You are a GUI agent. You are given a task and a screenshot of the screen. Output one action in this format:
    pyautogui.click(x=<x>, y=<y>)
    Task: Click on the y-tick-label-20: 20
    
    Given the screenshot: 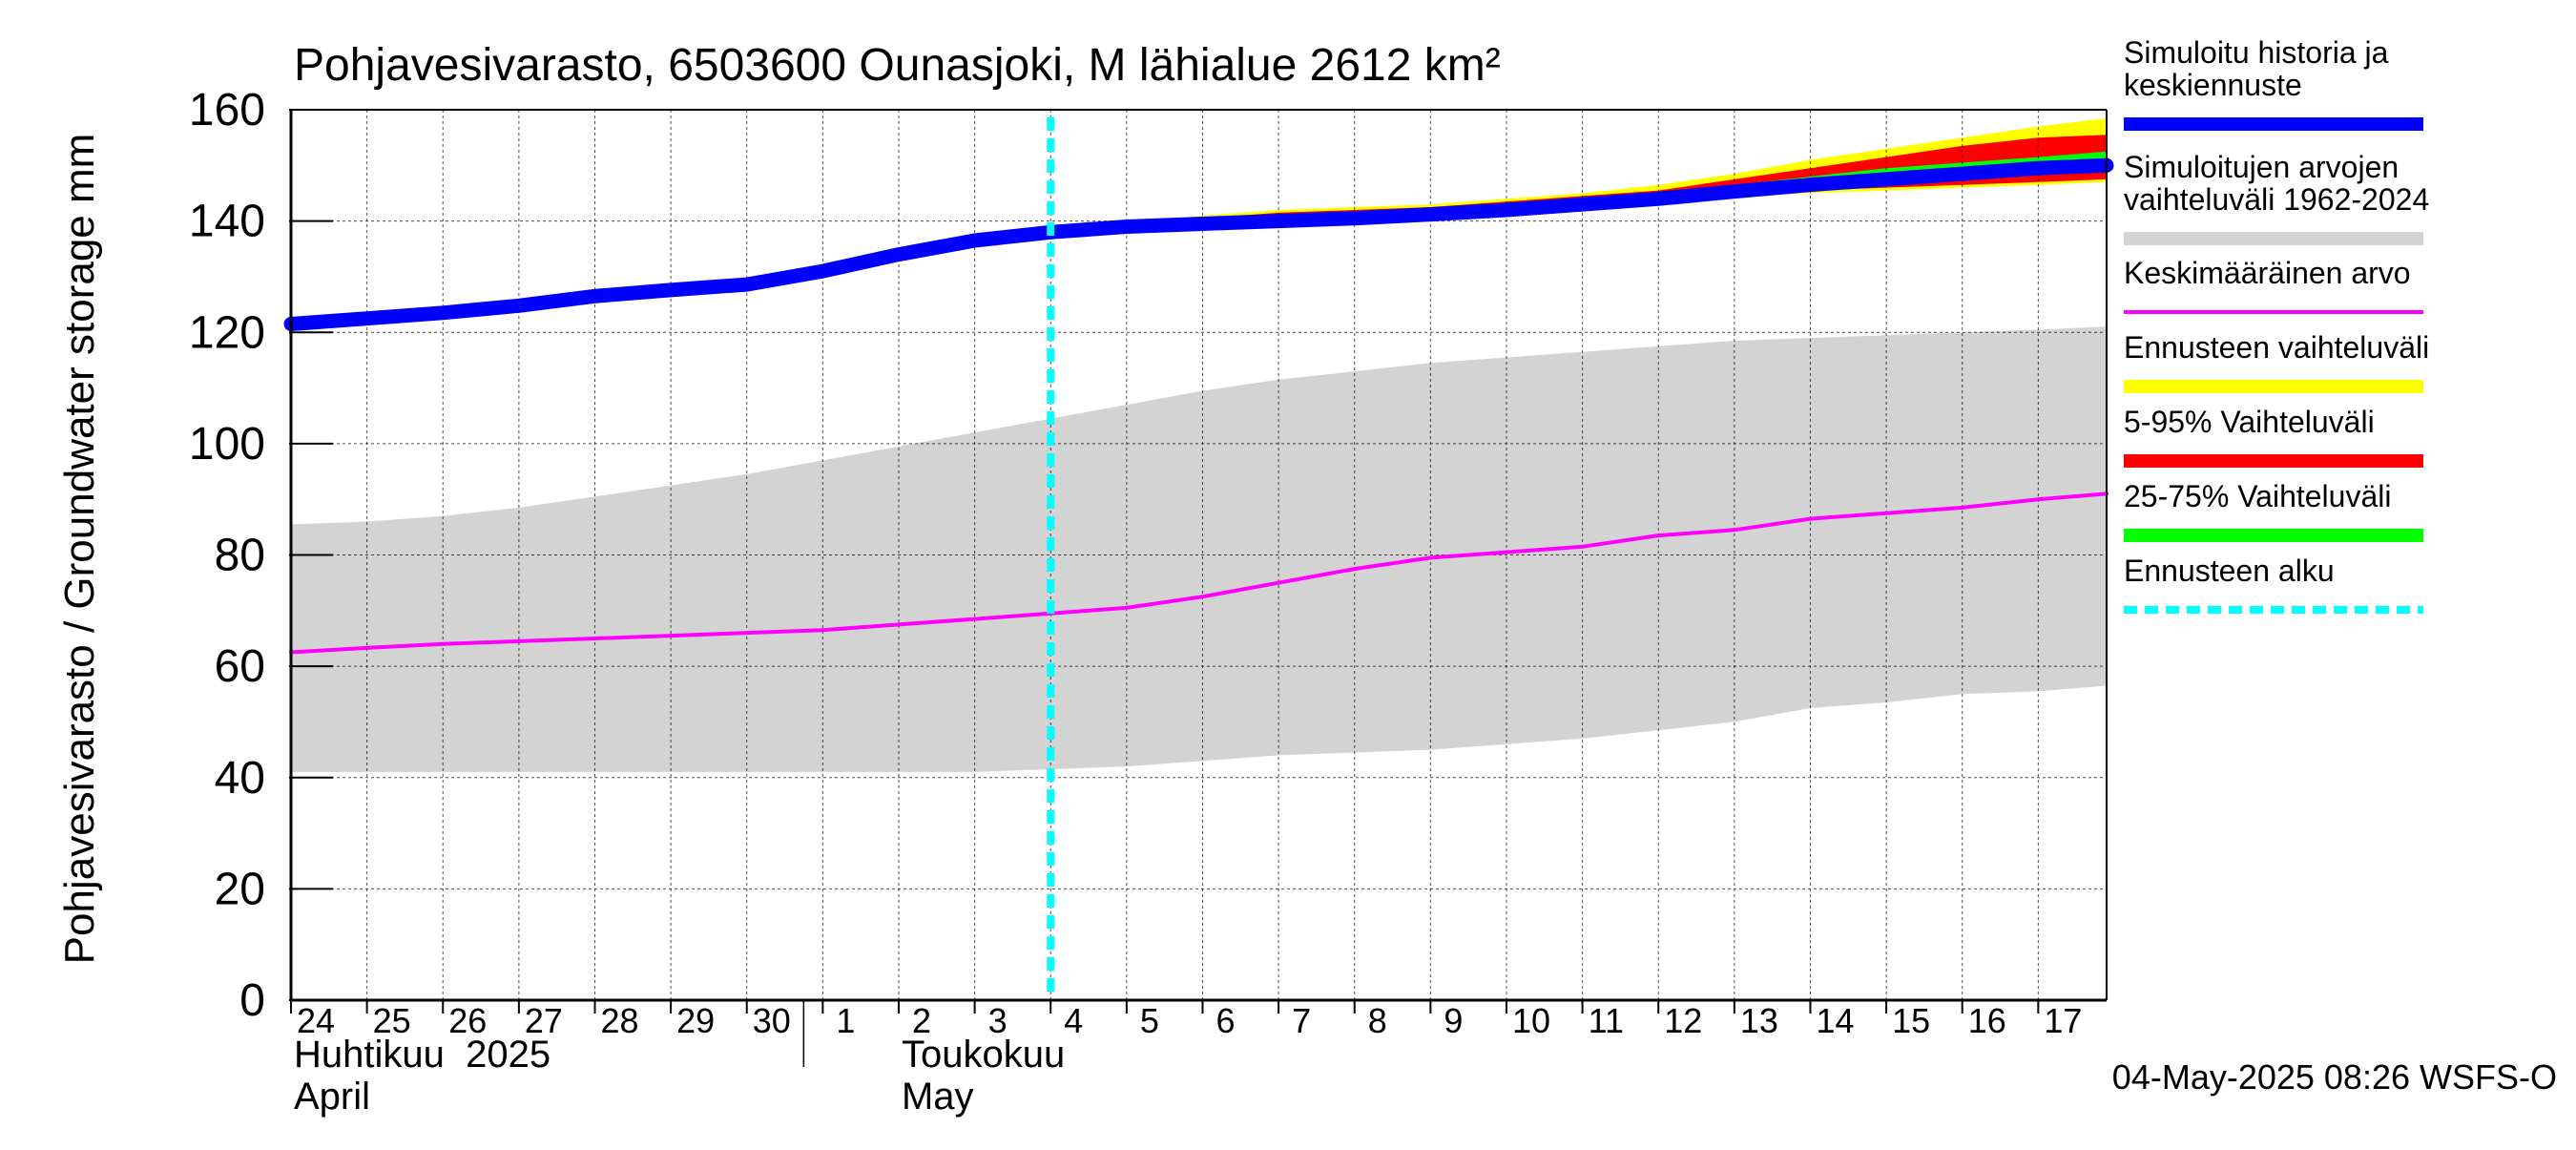 What is the action you would take?
    pyautogui.click(x=240, y=889)
    